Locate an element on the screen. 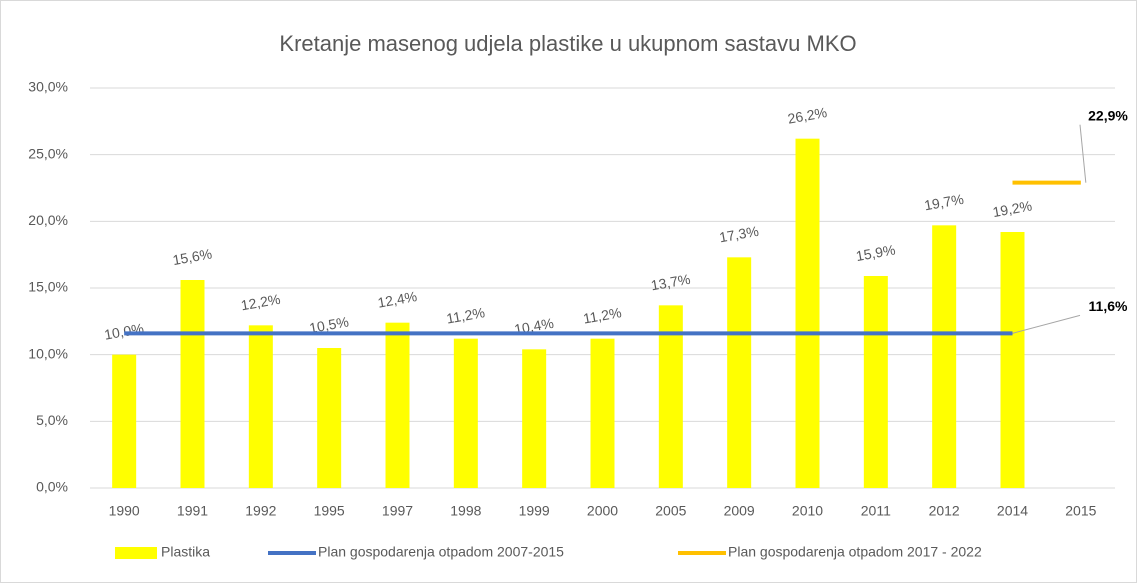  x-tick-label: 1992 is located at coordinates (260, 511).